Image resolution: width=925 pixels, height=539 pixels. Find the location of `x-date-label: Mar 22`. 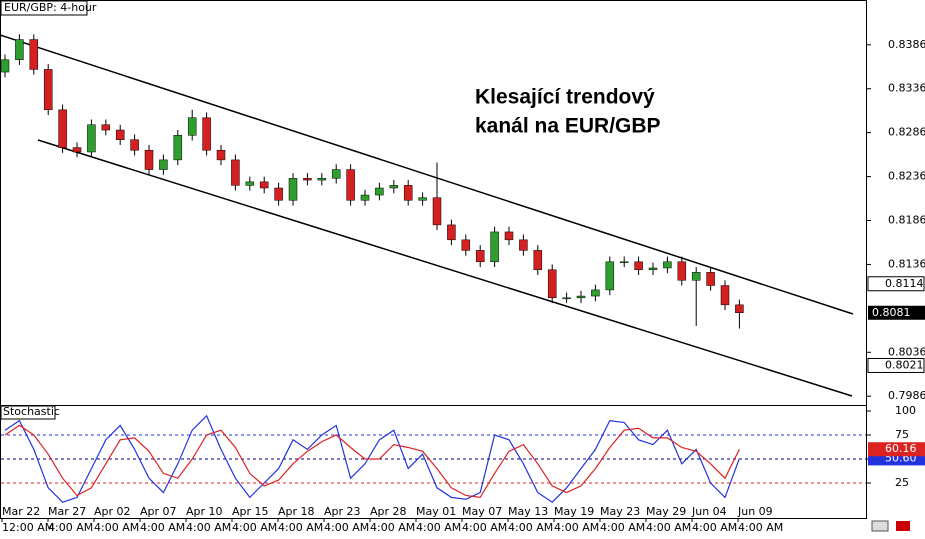

x-date-label: Mar 22 is located at coordinates (21, 511).